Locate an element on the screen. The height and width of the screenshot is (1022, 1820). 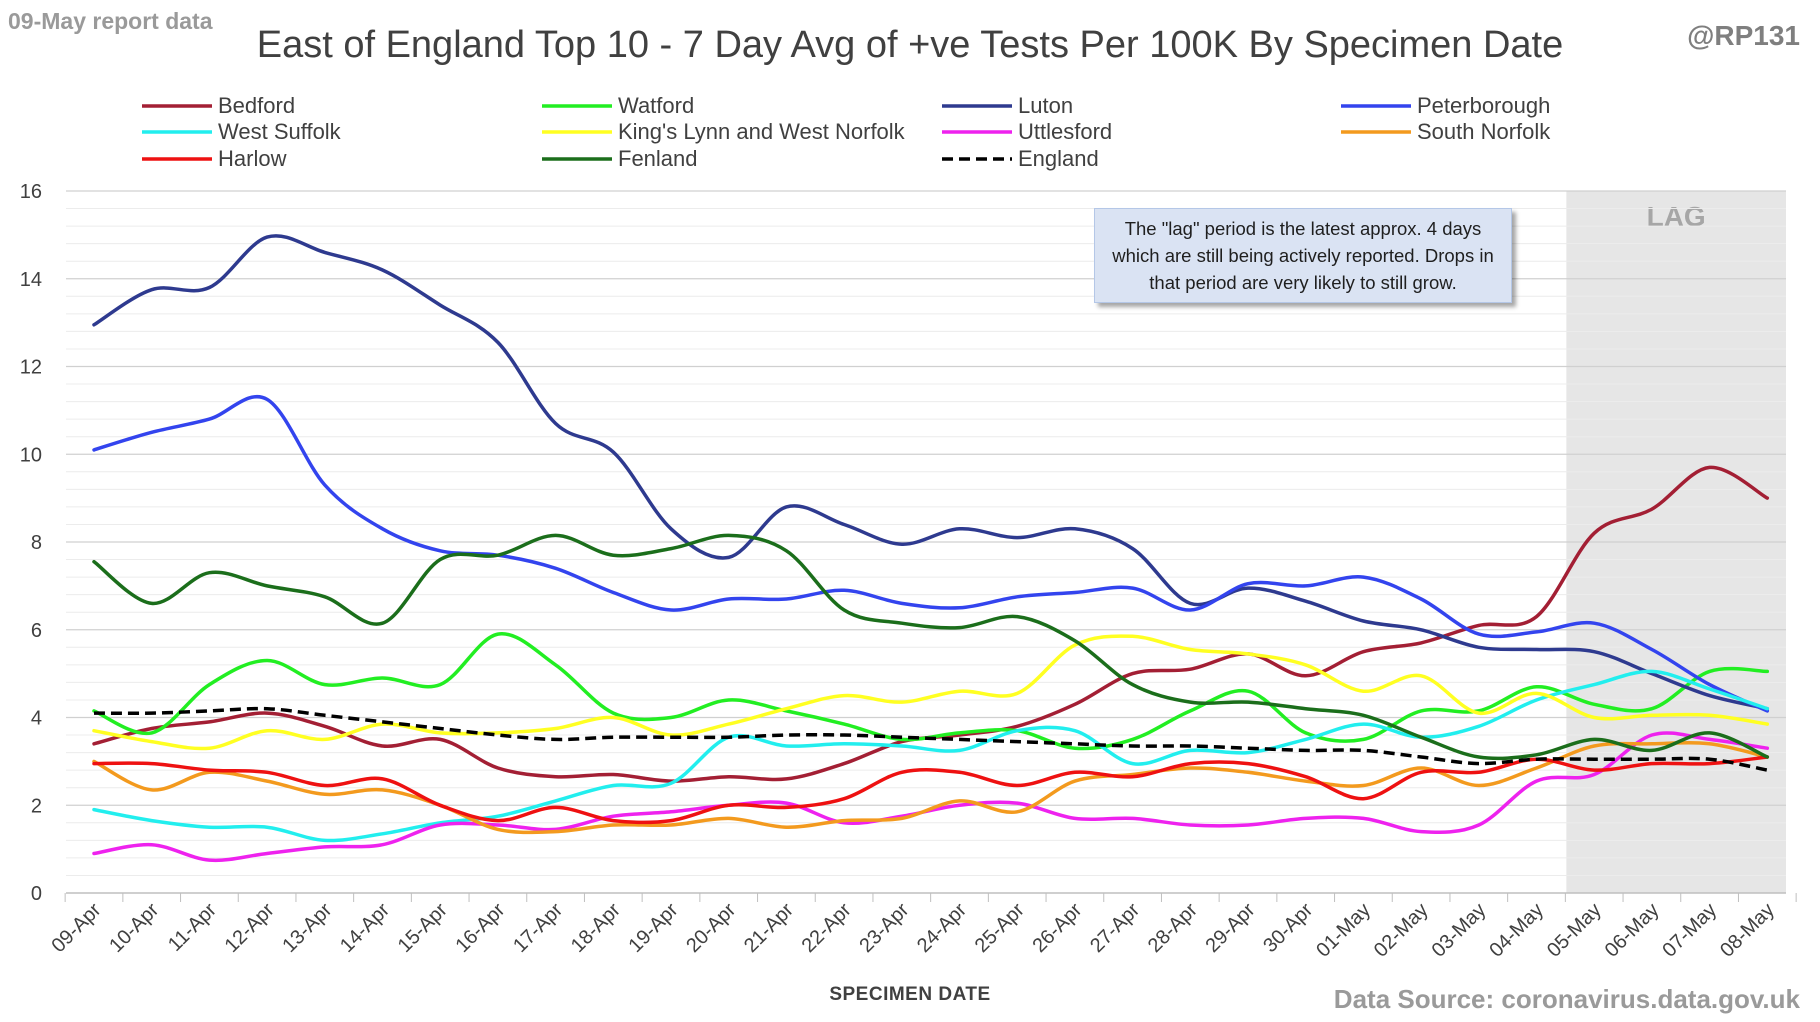
x-tick-label: 04-May is located at coordinates (1516, 930).